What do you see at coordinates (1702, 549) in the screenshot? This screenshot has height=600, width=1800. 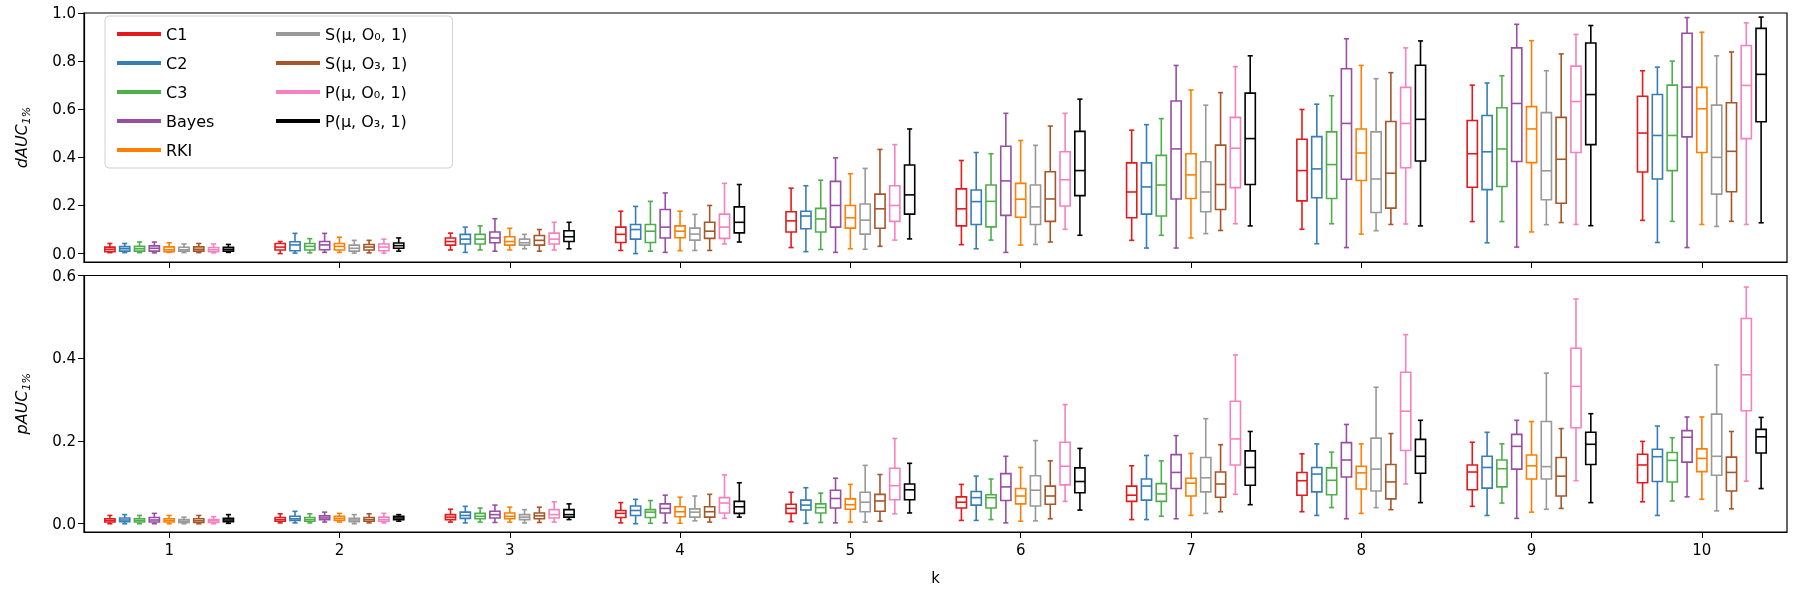 I see `x-tick-label: 10` at bounding box center [1702, 549].